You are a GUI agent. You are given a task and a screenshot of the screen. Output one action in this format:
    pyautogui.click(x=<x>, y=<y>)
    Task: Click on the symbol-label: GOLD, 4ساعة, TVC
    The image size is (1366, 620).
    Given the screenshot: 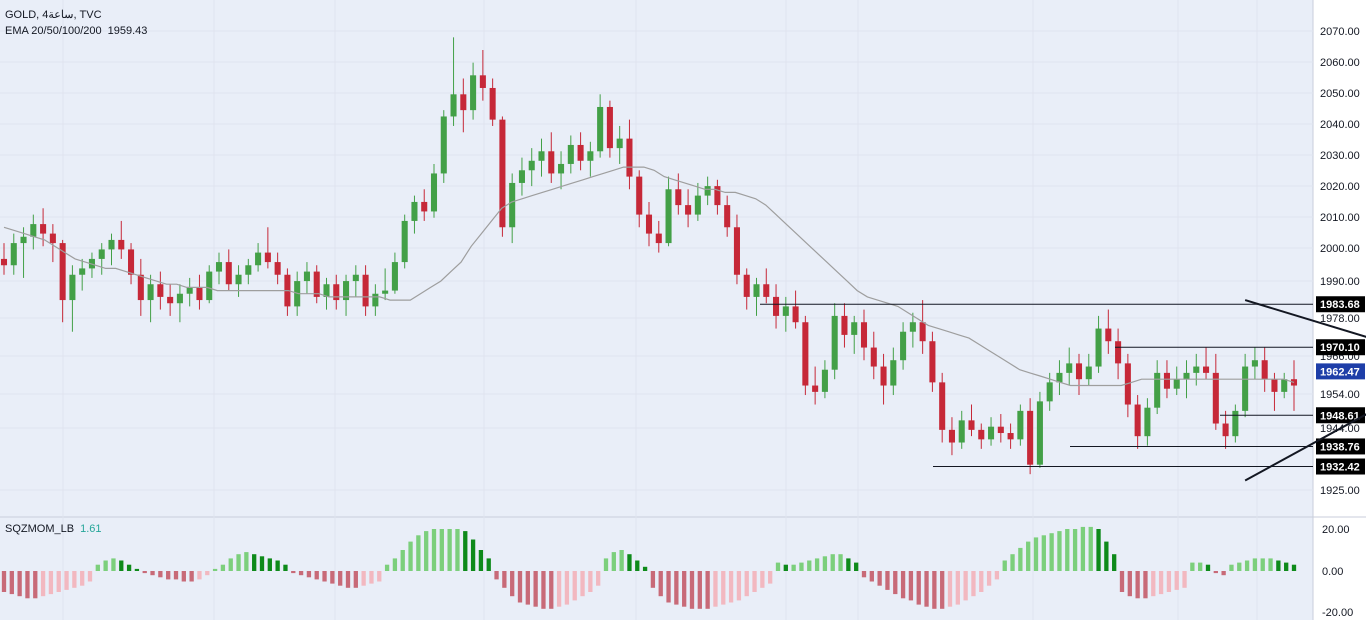 What is the action you would take?
    pyautogui.click(x=53, y=15)
    